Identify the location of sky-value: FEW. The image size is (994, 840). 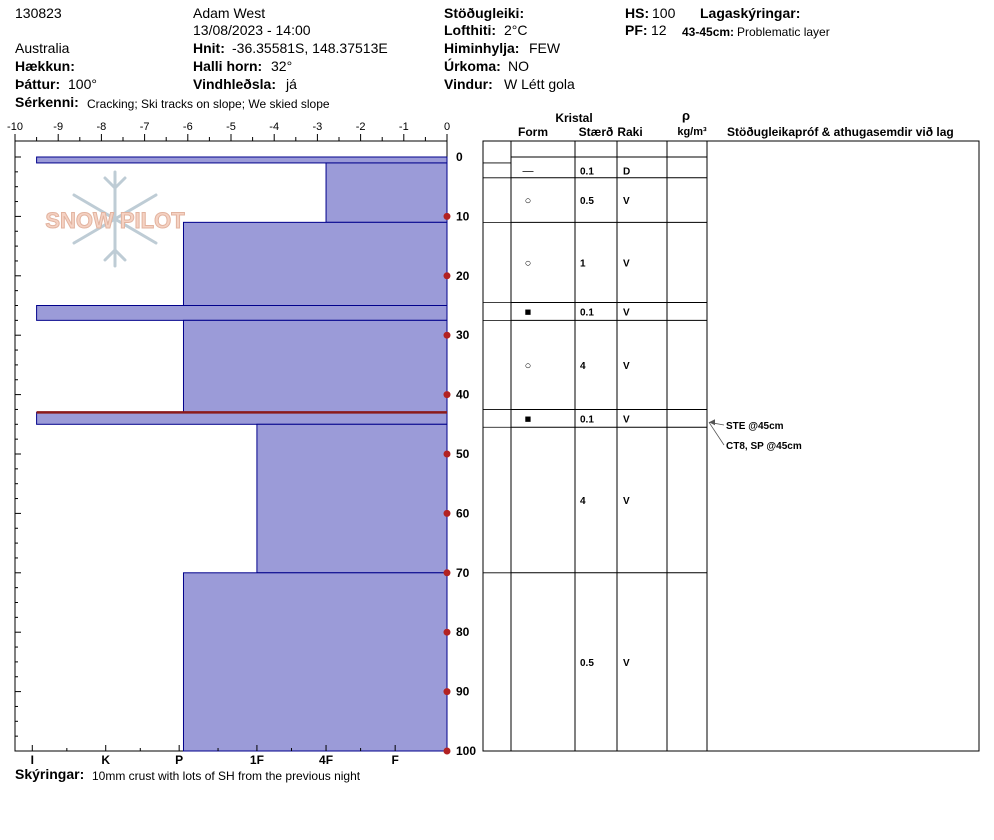
(545, 48).